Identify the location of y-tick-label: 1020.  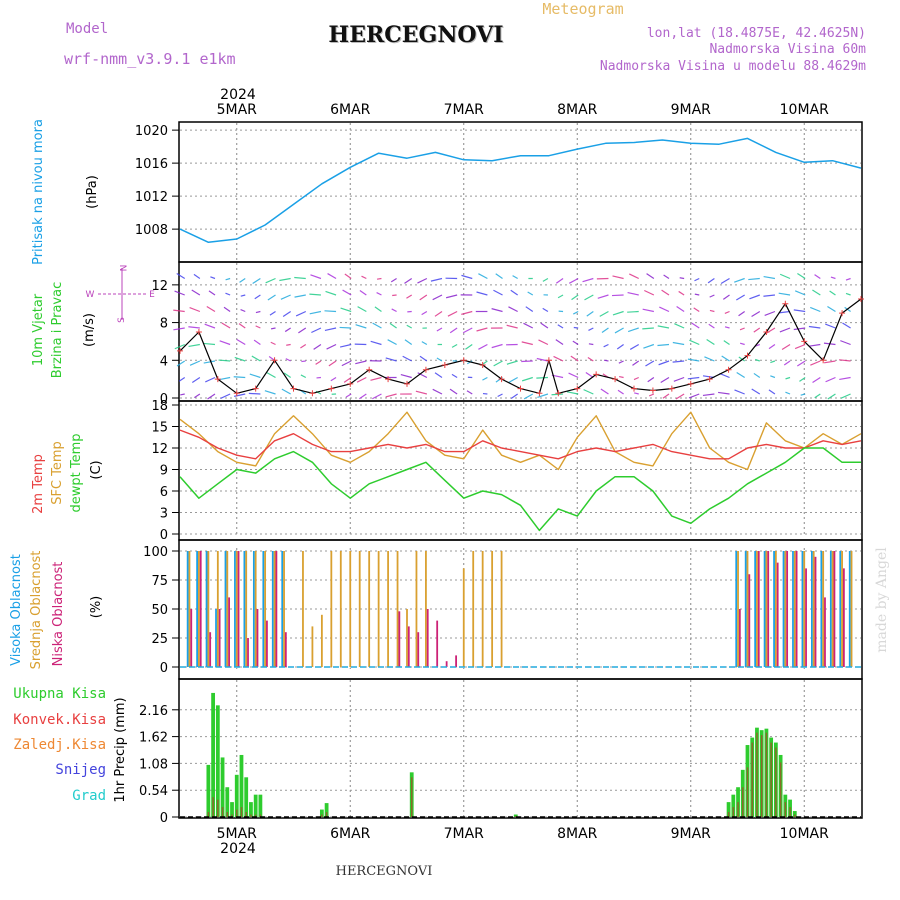
(151, 131).